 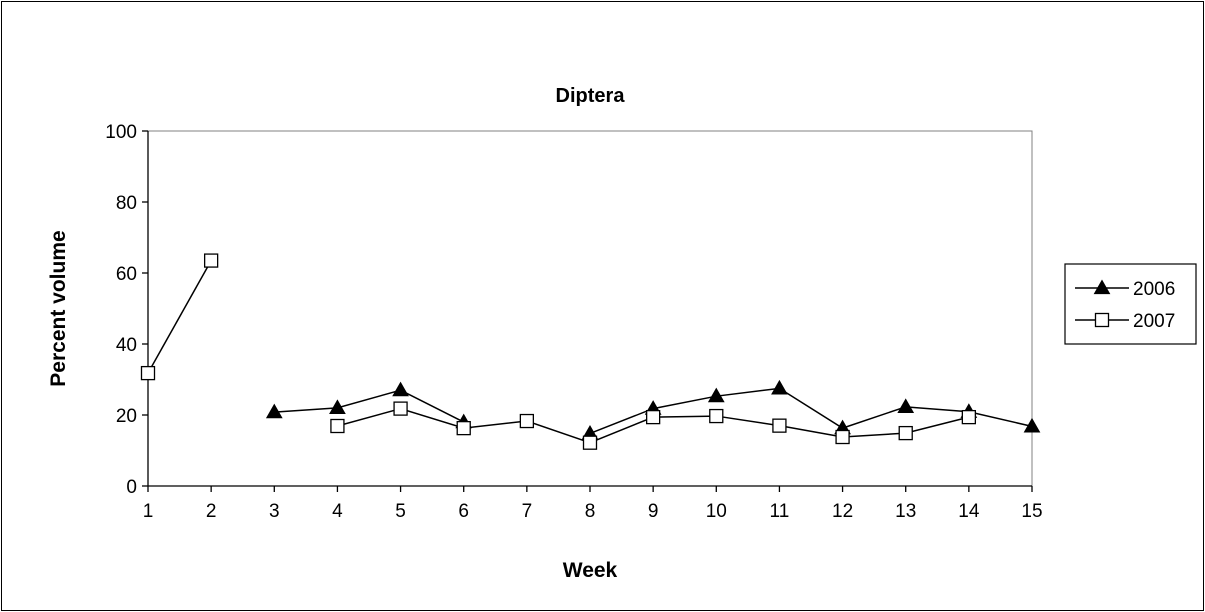 I want to click on y-tick-label: 100, so click(x=121, y=132).